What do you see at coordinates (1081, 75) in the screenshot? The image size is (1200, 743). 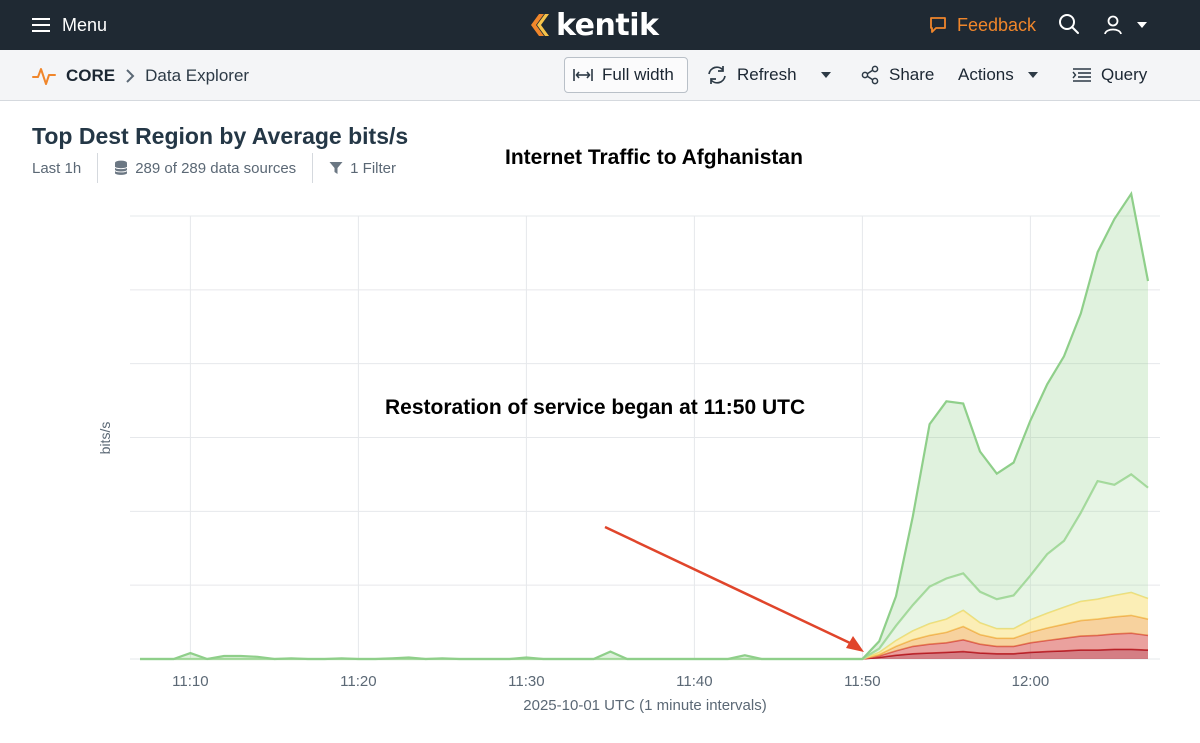 I see `query-list-icon` at bounding box center [1081, 75].